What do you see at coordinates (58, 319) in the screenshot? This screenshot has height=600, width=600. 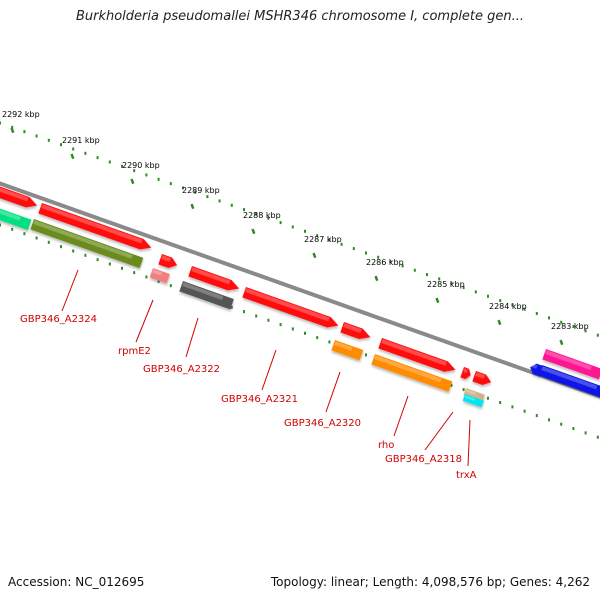 I see `gene-label: GBP346_A2324` at bounding box center [58, 319].